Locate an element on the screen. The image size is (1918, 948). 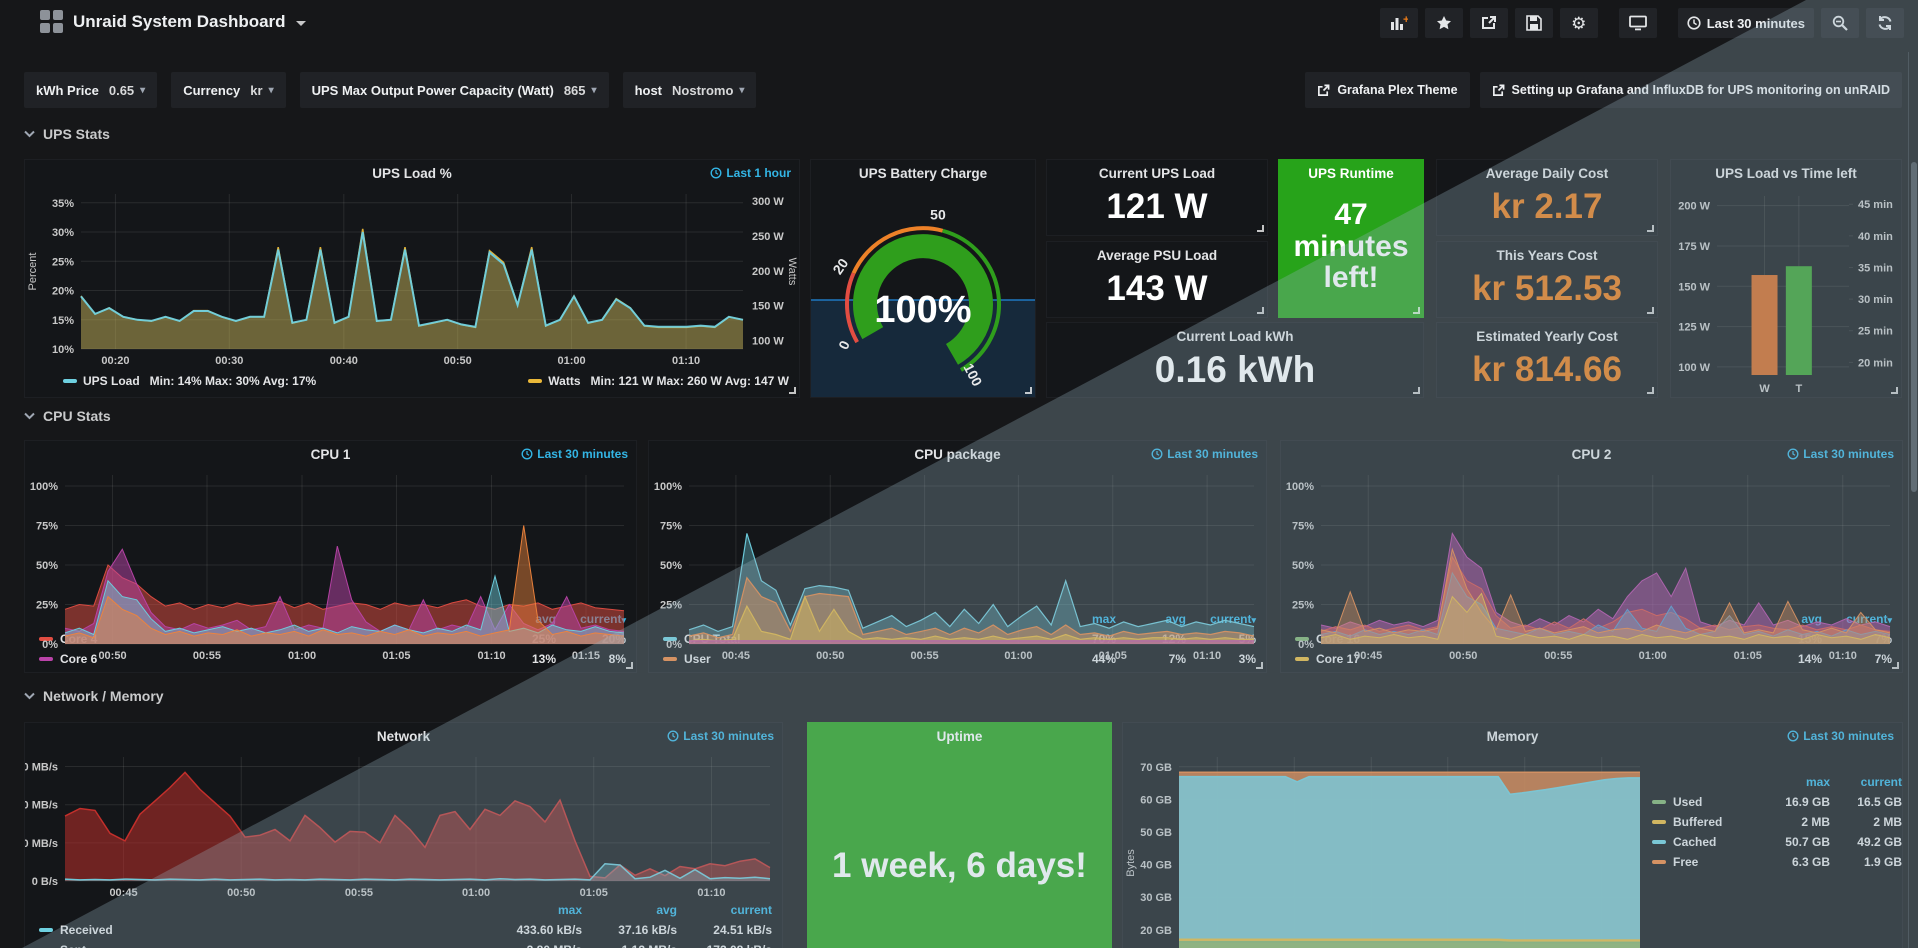
legend-value: 14% is located at coordinates (1809, 659).